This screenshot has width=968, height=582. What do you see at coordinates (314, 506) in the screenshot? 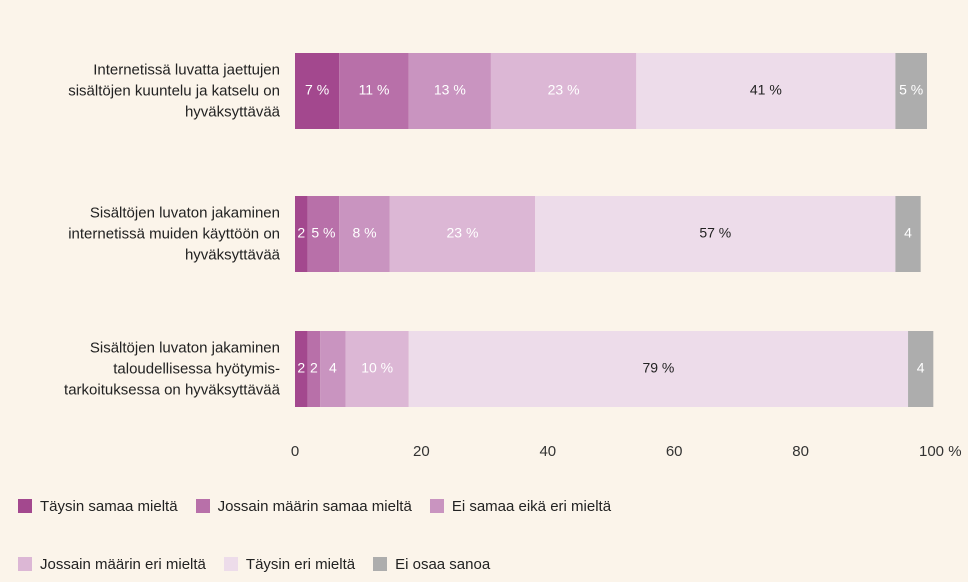
I see `legend-label: Jossain määrin samaa mieltä` at bounding box center [314, 506].